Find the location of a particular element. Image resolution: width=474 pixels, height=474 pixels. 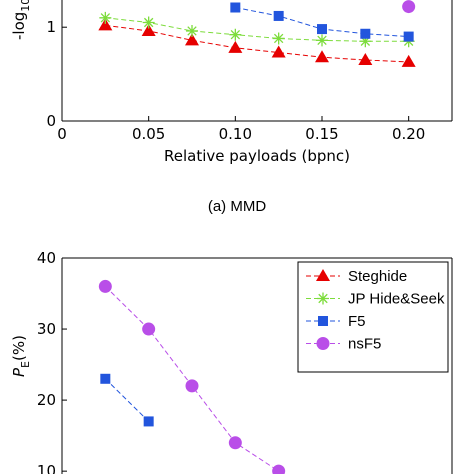

legend-label: F5 is located at coordinates (357, 321).